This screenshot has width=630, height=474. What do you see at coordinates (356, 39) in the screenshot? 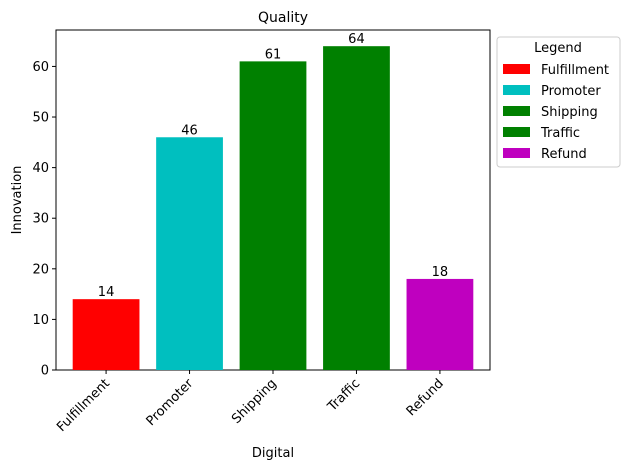
I see `data-label-traffic: 64` at bounding box center [356, 39].